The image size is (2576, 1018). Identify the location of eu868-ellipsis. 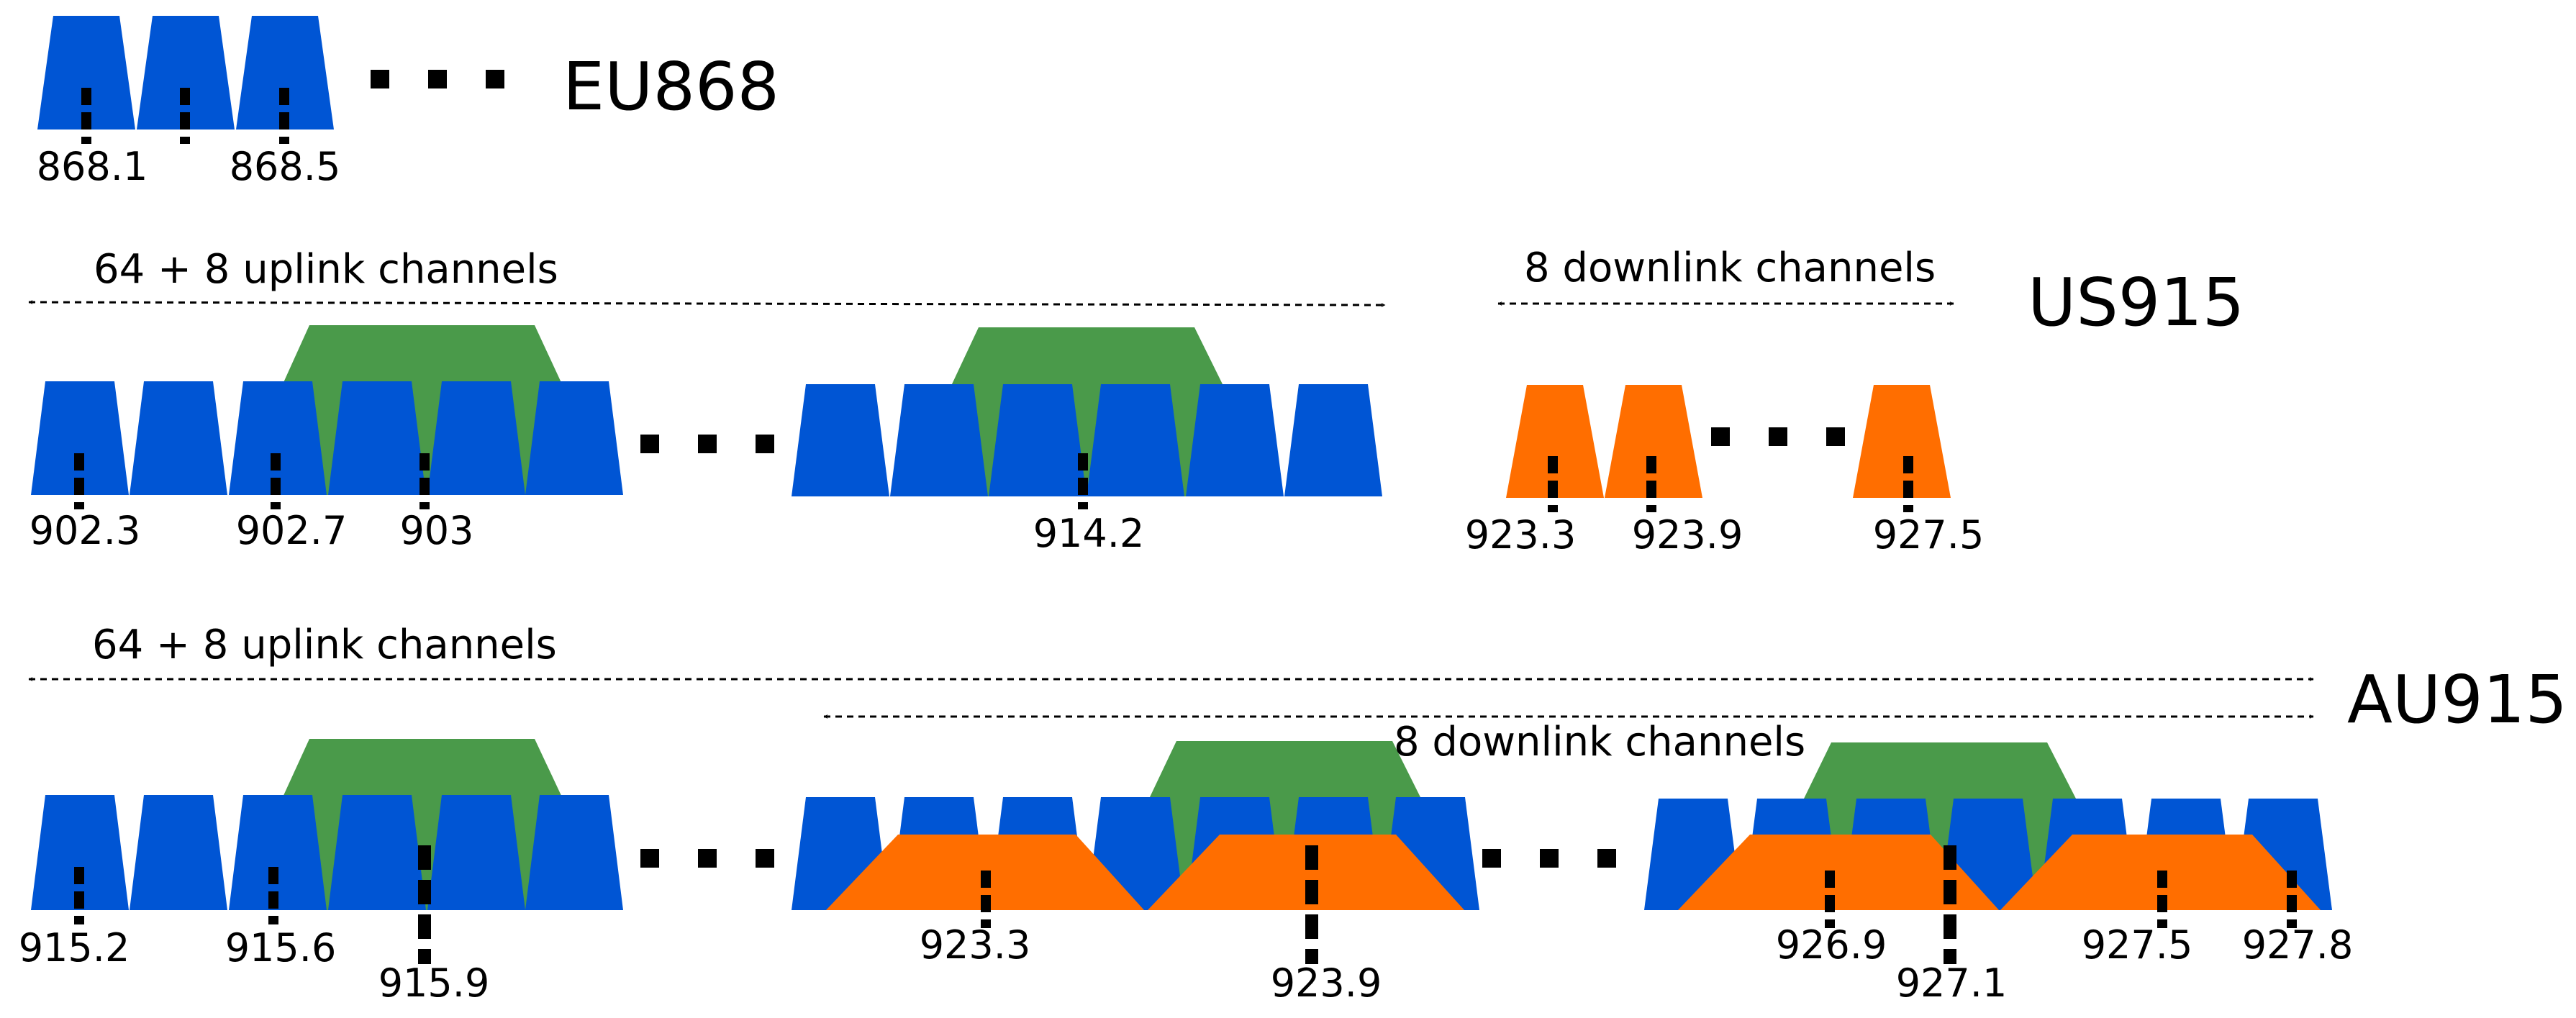
(438, 79).